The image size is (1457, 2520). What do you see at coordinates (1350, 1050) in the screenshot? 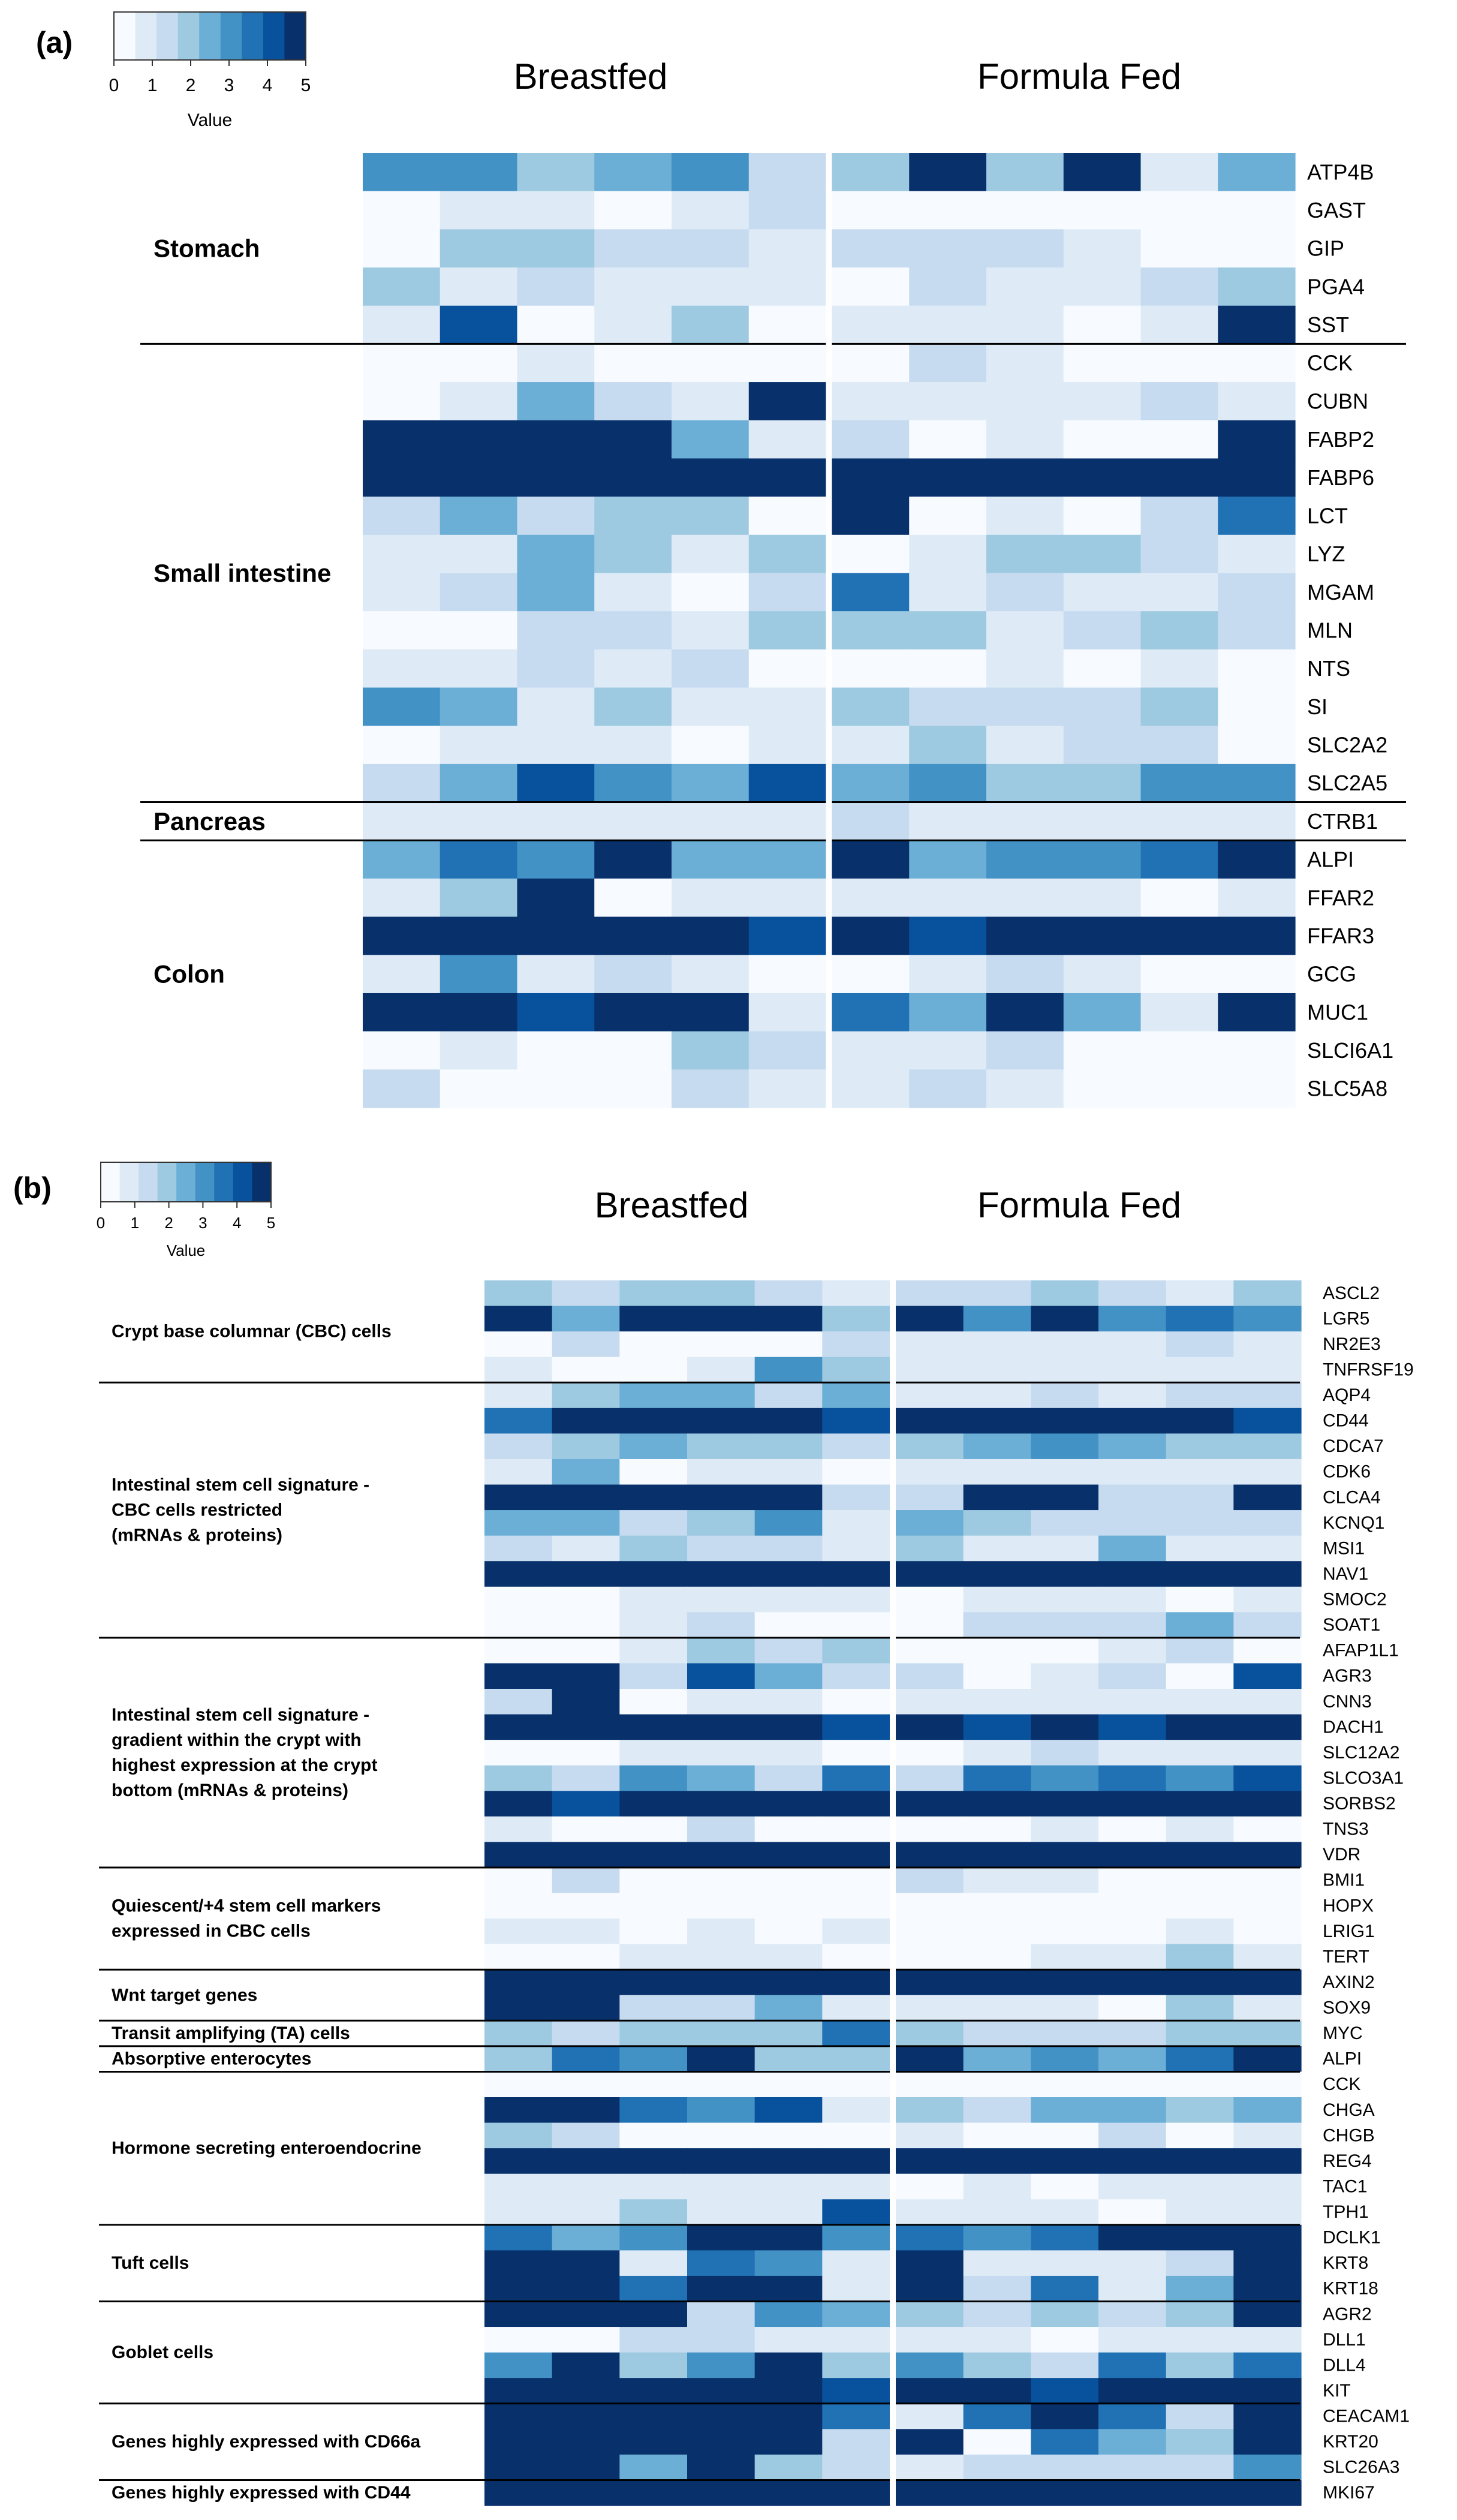
I see `gene-label: SLCI6A1` at bounding box center [1350, 1050].